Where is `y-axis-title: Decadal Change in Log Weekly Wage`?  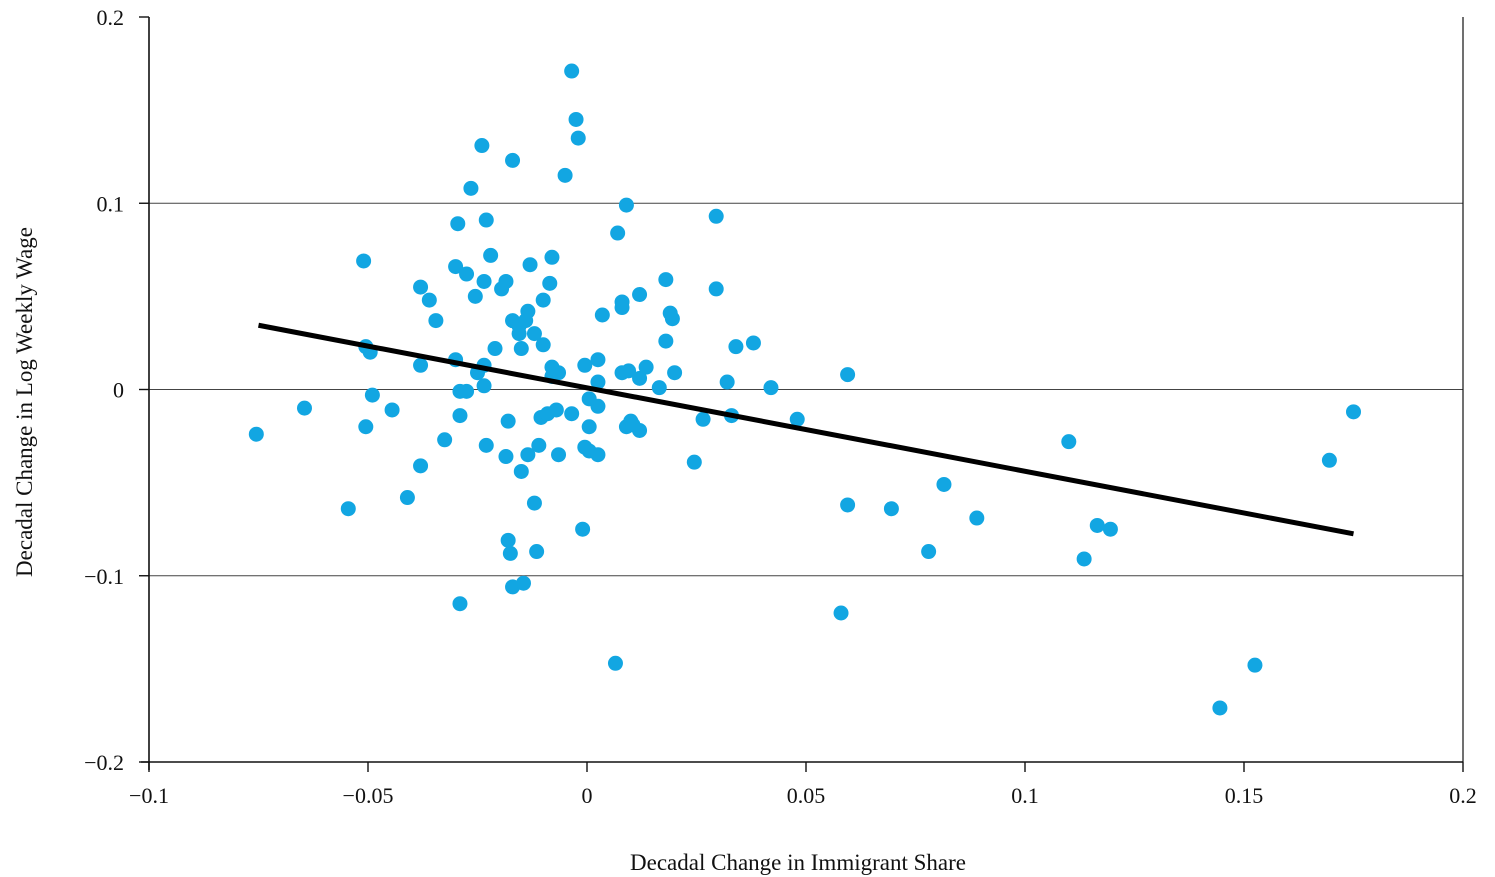 y-axis-title: Decadal Change in Log Weekly Wage is located at coordinates (24, 402).